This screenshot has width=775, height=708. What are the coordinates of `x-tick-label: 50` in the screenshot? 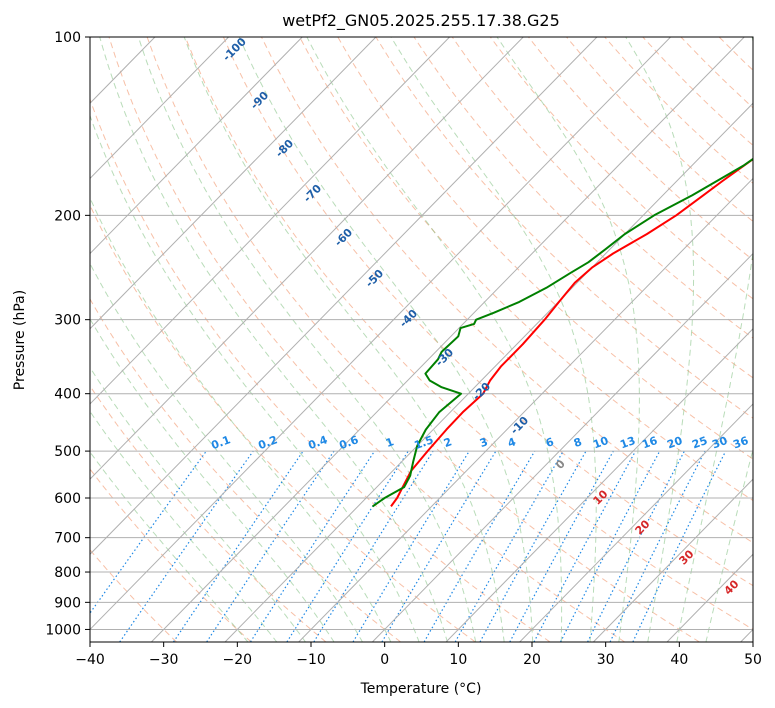 It's located at (753, 660).